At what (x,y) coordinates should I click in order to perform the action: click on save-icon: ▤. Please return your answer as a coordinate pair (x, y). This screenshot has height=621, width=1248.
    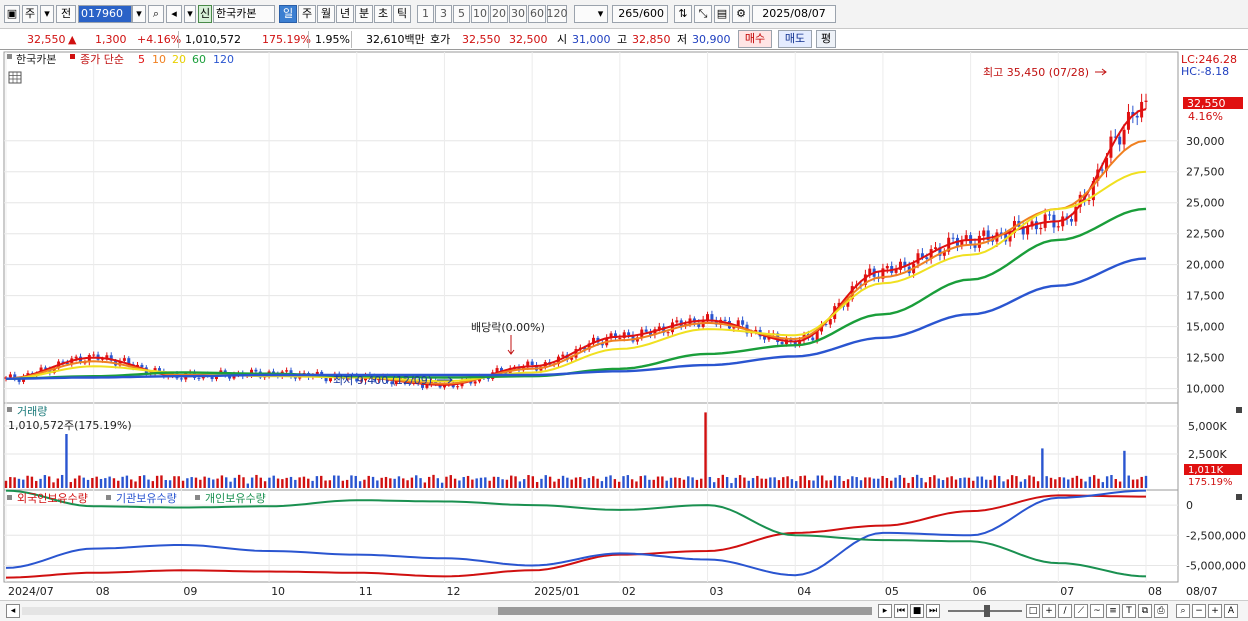
    Looking at the image, I should click on (722, 14).